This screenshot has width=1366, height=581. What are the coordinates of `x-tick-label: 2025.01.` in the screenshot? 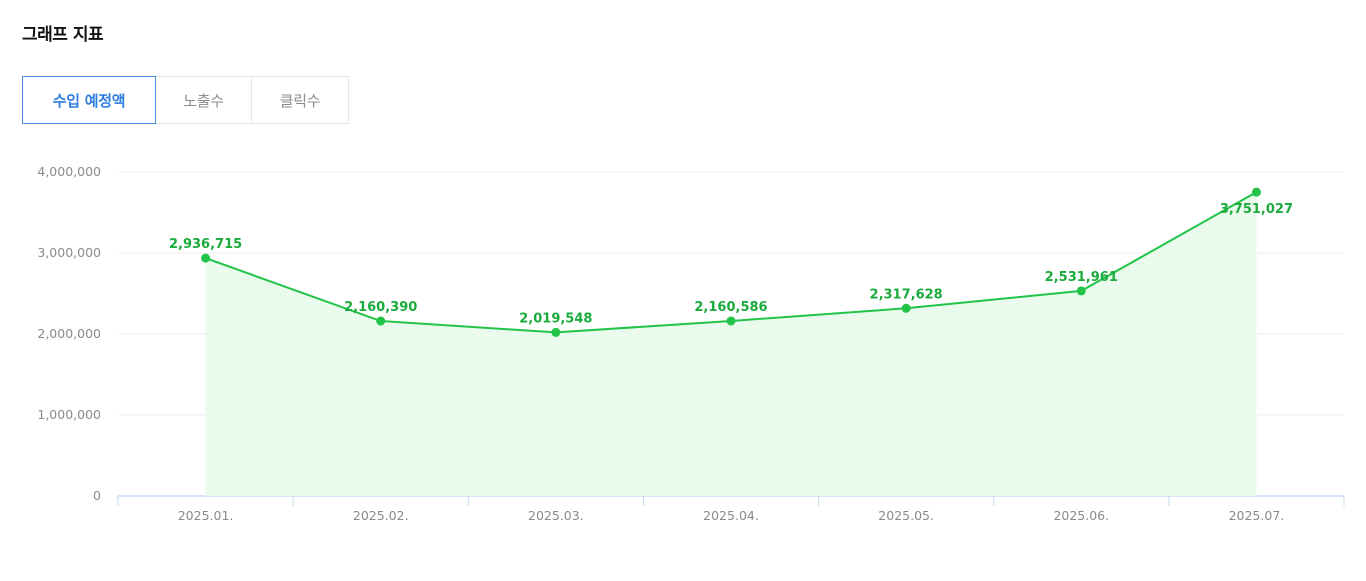 It's located at (206, 515).